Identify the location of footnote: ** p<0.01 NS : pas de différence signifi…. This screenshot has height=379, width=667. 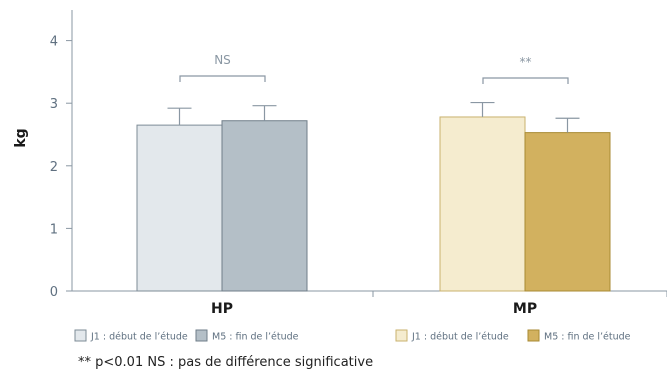
(226, 362).